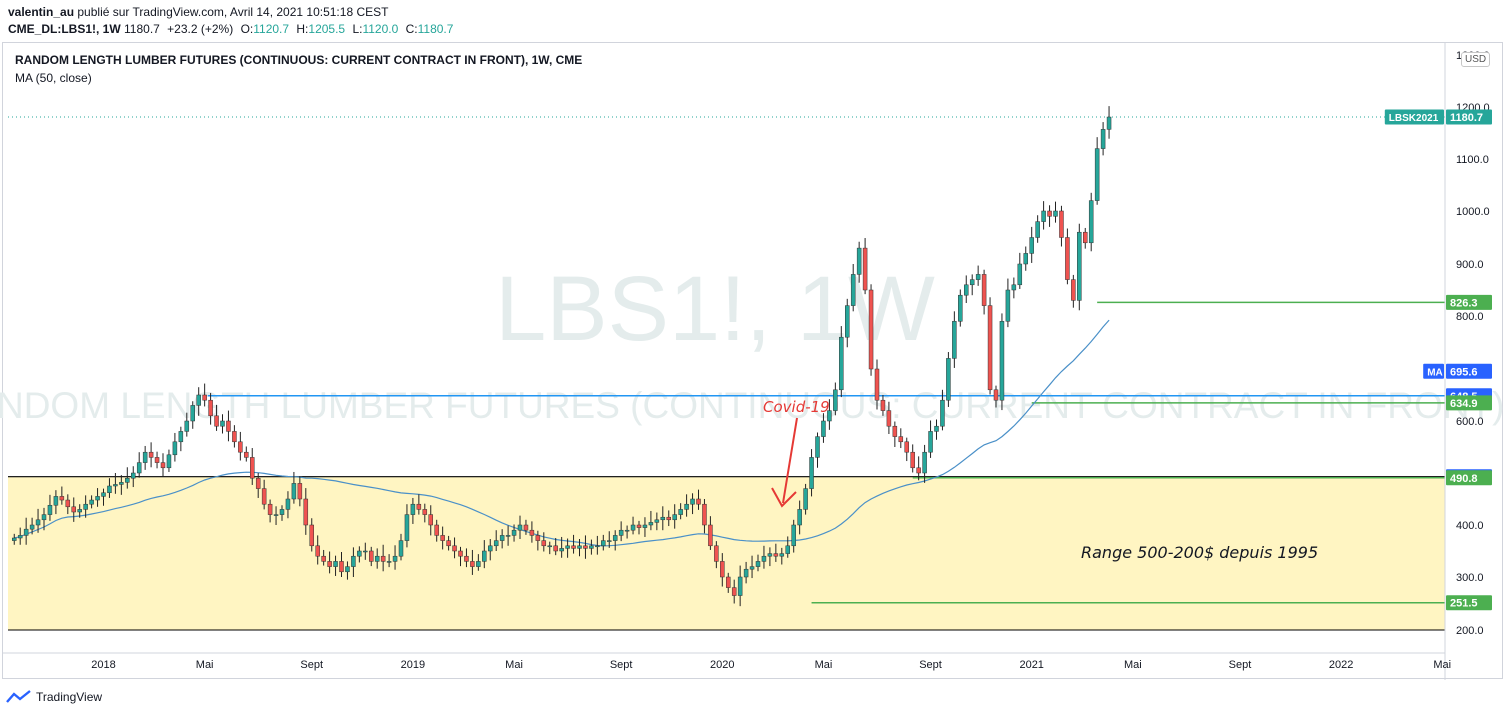 This screenshot has height=717, width=1508. Describe the element at coordinates (435, 29) in the screenshot. I see `close-value: 1180.7` at that location.